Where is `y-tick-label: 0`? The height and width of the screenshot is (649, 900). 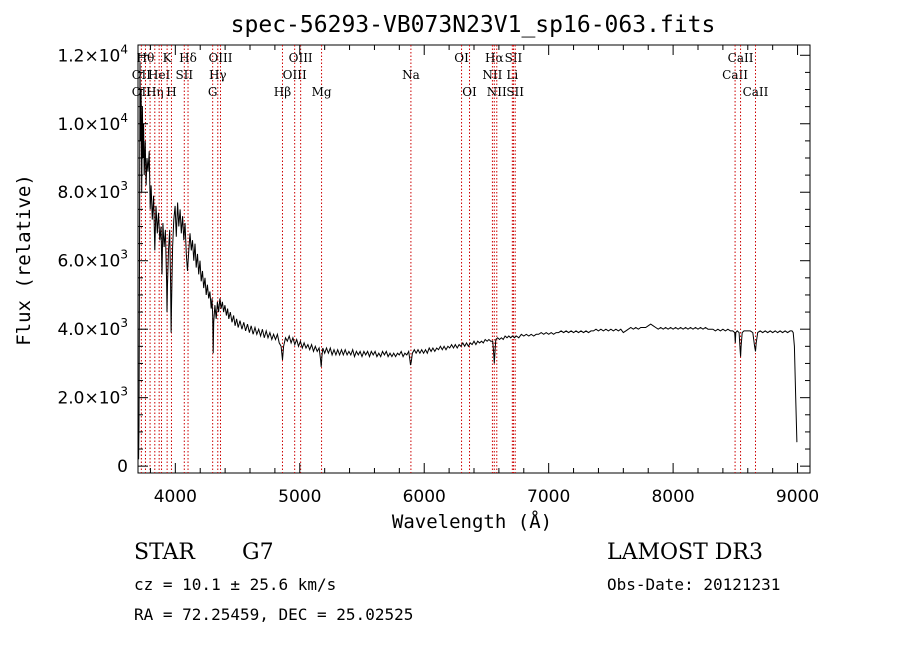
y-tick-label: 0 is located at coordinates (122, 467).